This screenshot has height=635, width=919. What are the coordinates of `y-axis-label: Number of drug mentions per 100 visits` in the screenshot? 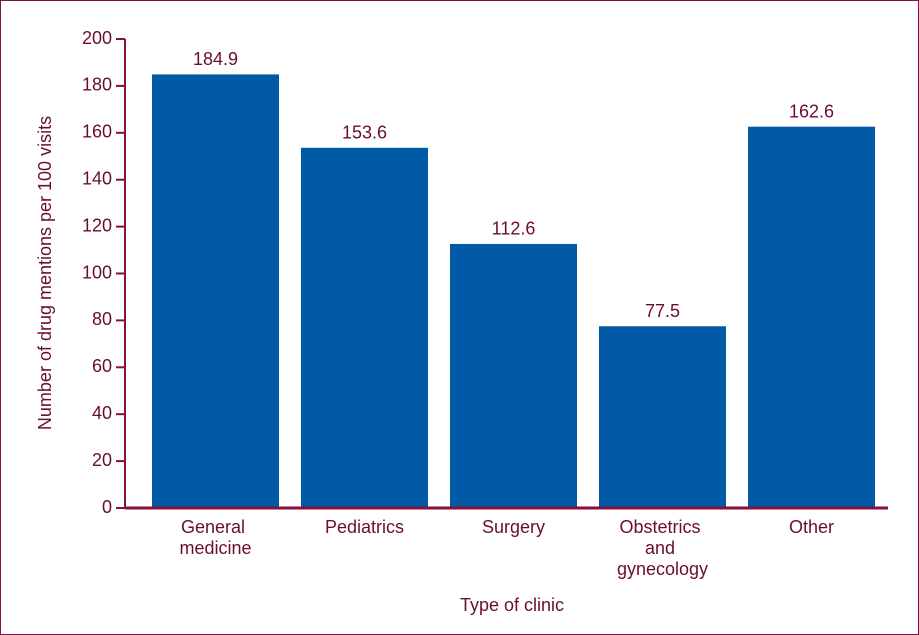 It's located at (45, 273).